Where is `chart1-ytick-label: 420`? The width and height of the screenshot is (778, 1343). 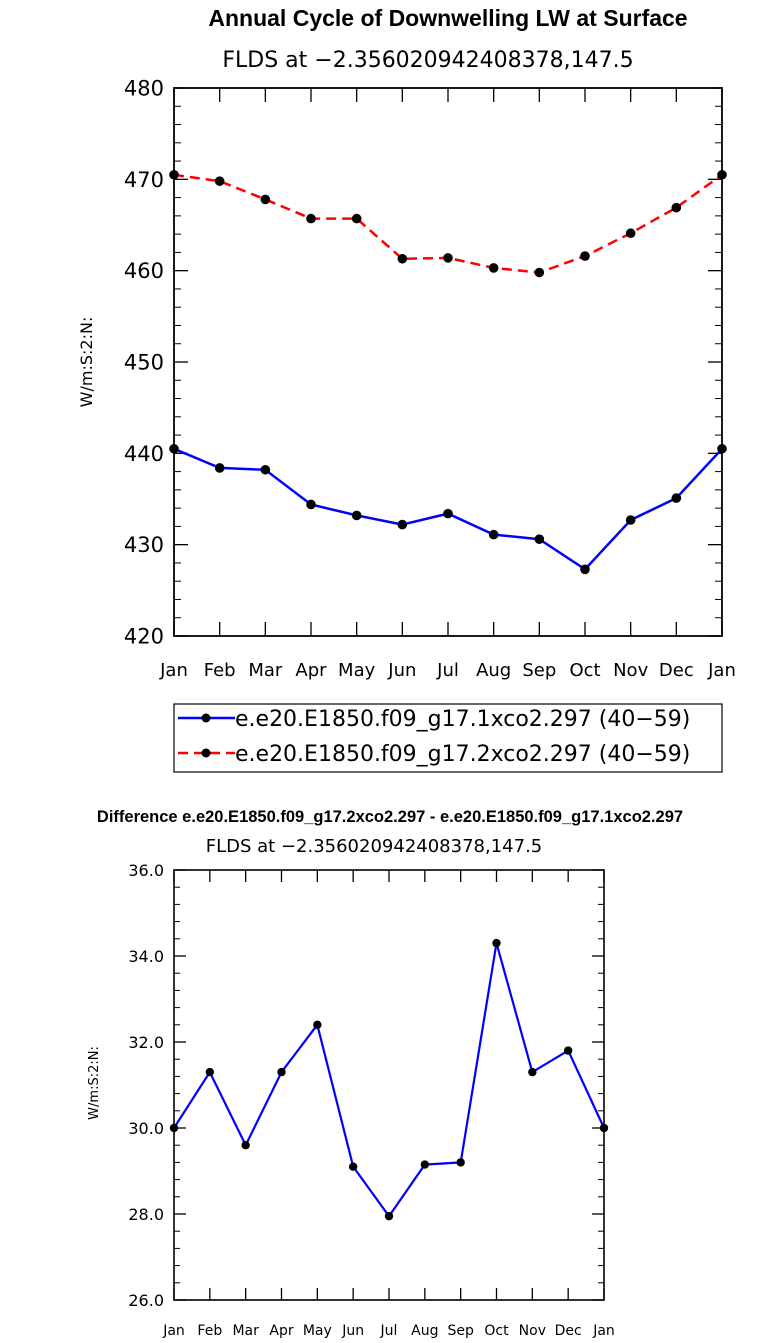 chart1-ytick-label: 420 is located at coordinates (144, 637).